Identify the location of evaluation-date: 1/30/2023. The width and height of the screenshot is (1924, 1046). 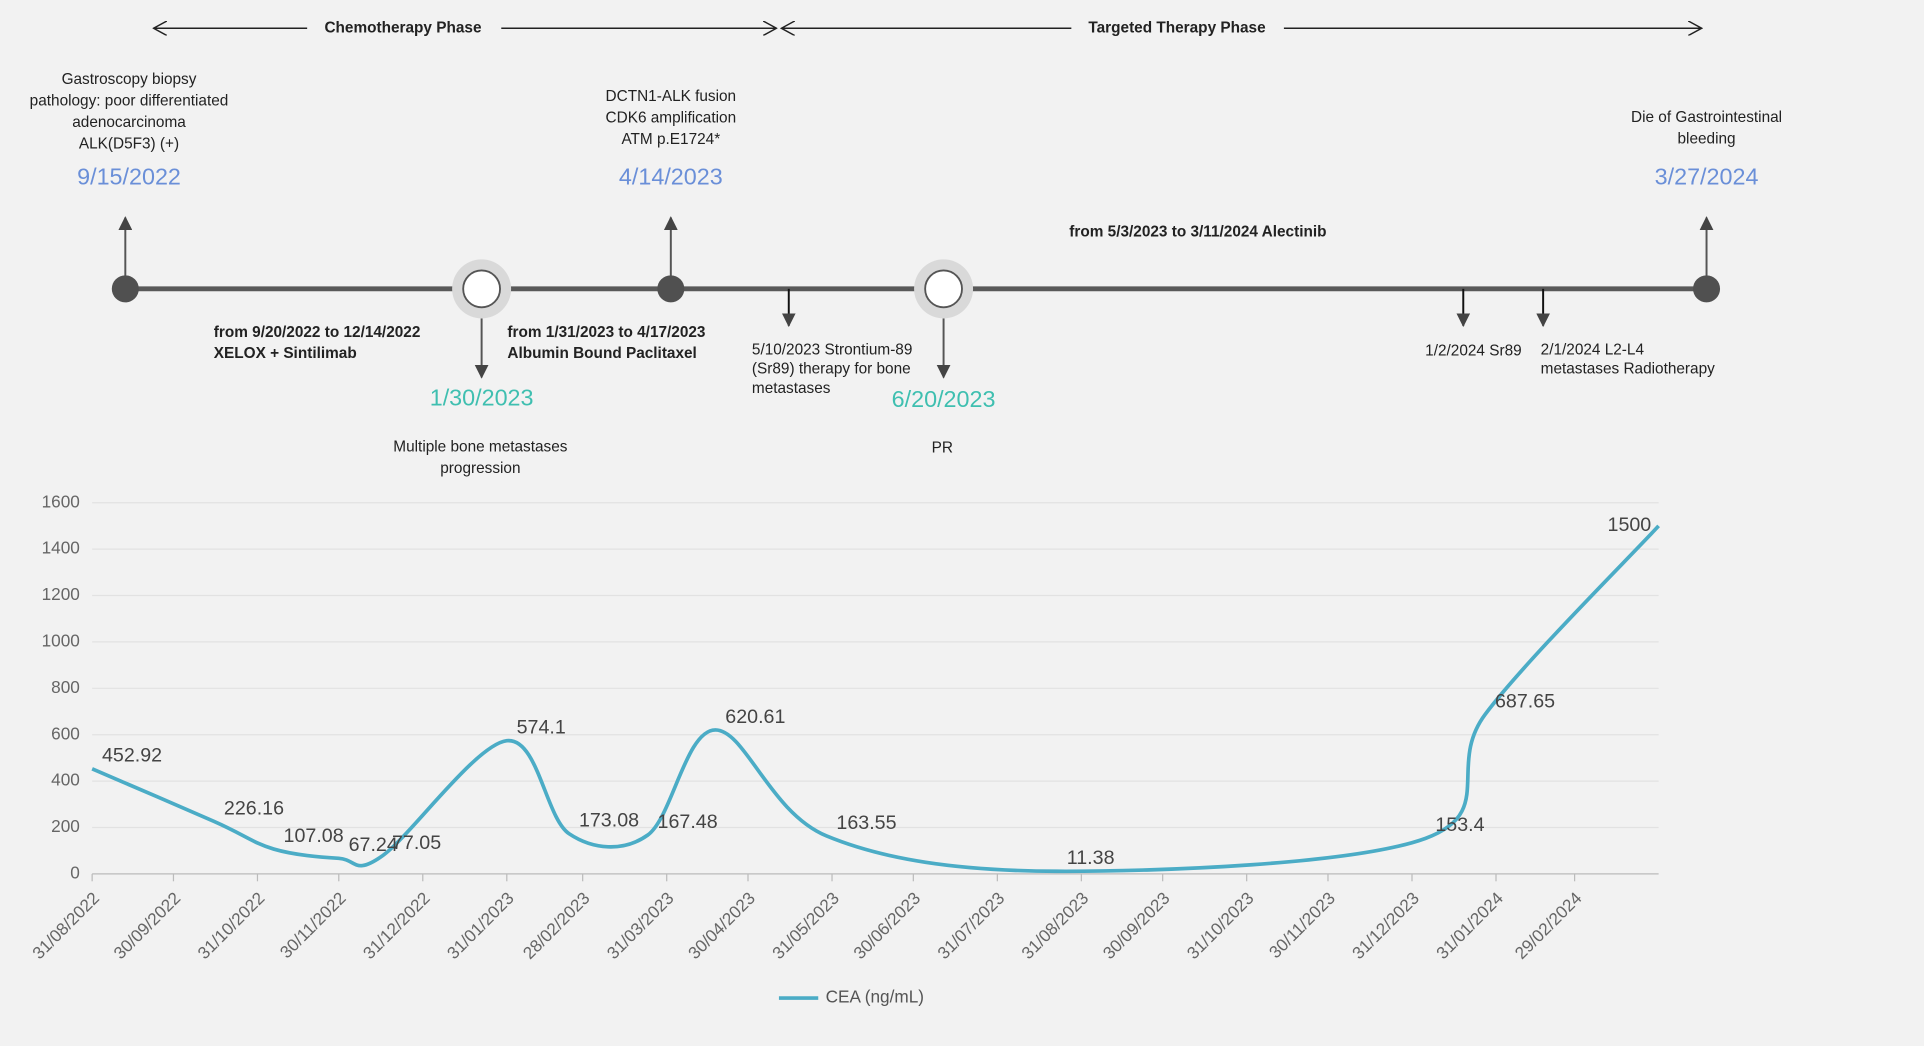
(482, 398).